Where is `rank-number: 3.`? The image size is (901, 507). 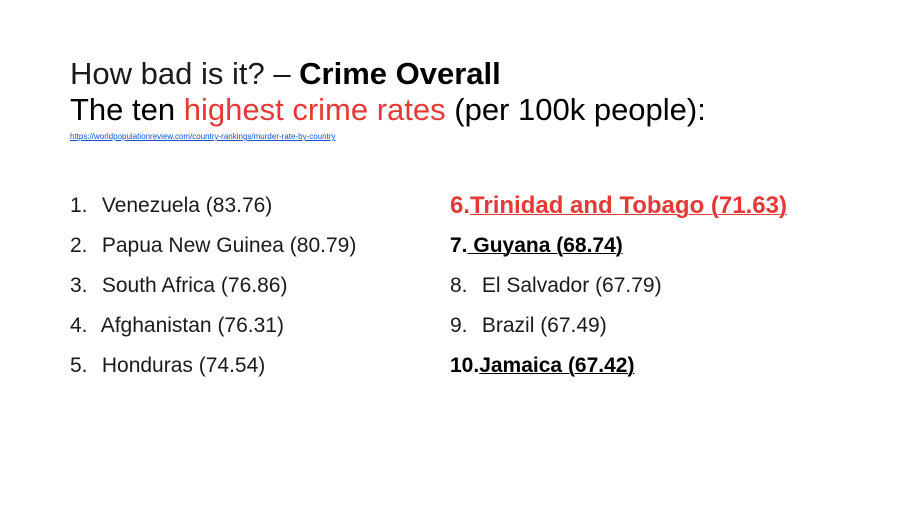 rank-number: 3. is located at coordinates (79, 285).